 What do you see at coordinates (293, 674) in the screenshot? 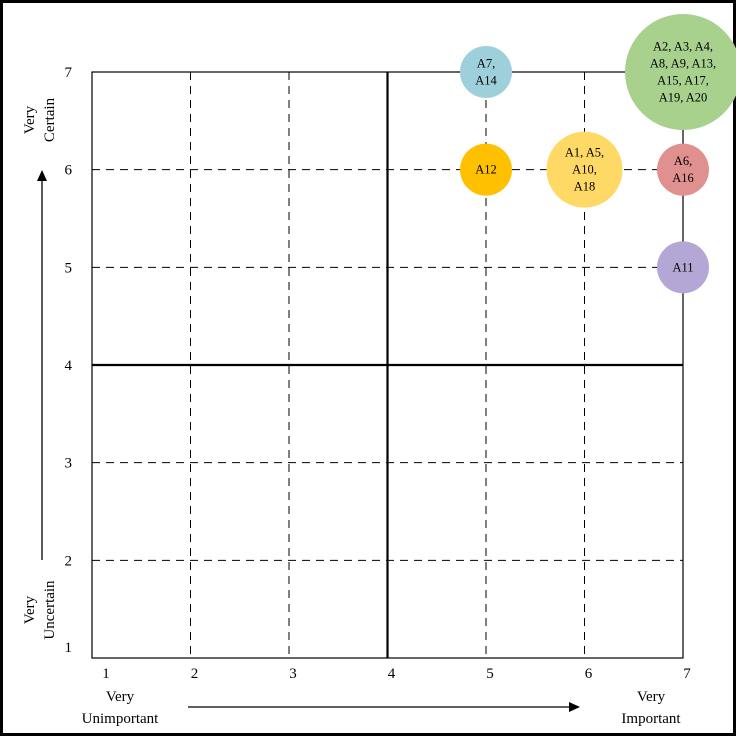
I see `x-tick-label: 3` at bounding box center [293, 674].